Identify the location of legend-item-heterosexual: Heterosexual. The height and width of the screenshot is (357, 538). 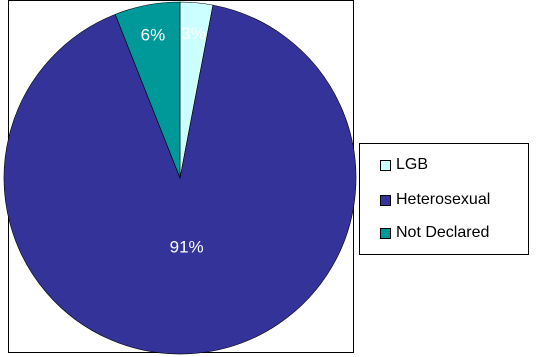
(435, 200).